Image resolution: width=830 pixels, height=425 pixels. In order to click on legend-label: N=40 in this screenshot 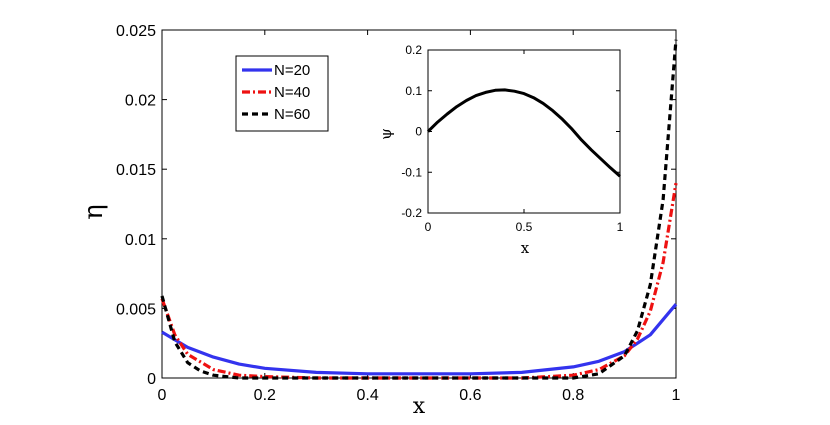, I will do `click(292, 92)`.